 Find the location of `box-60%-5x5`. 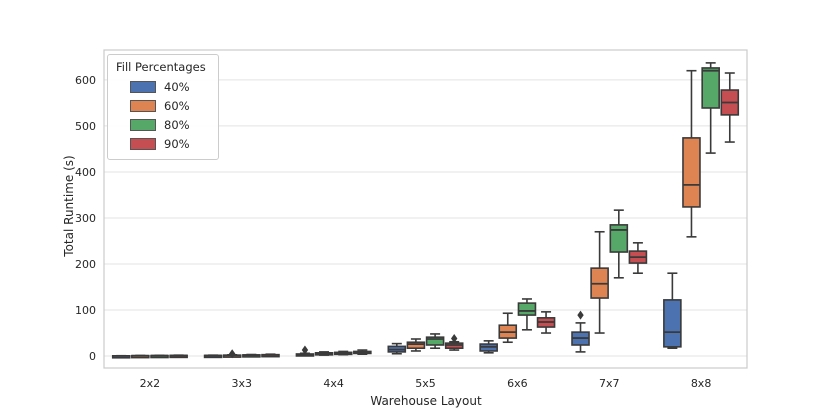

box-60%-5x5 is located at coordinates (416, 345).